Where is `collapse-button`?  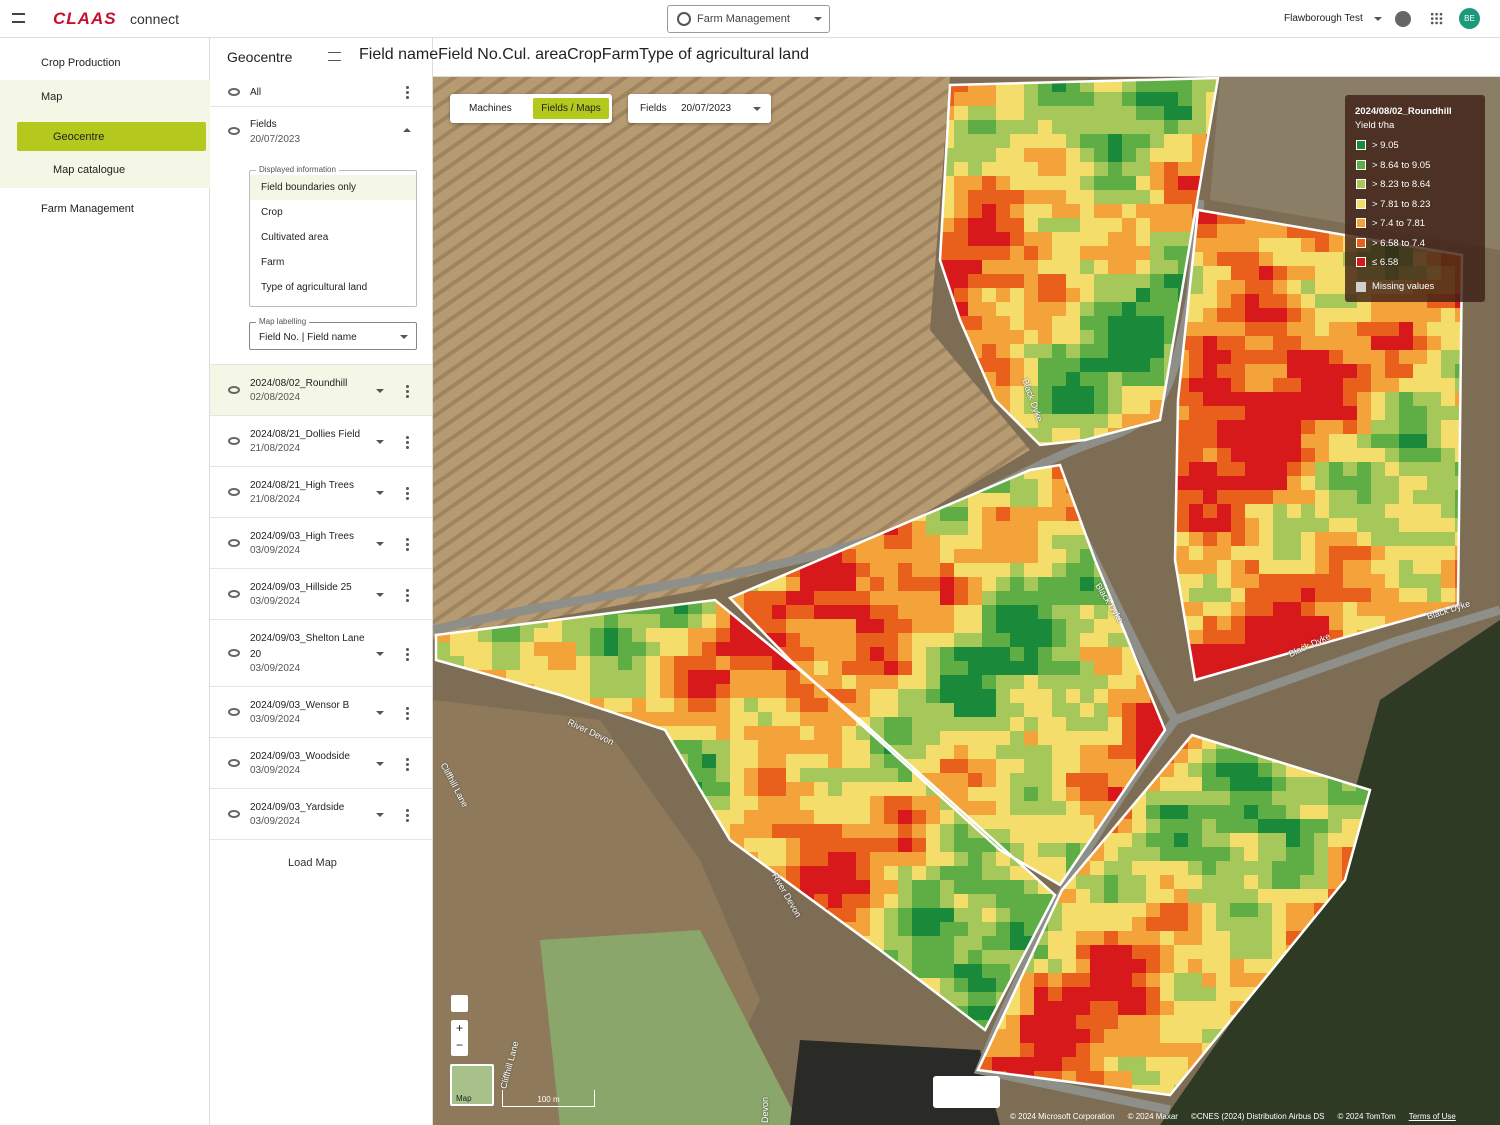
collapse-button is located at coordinates (407, 130).